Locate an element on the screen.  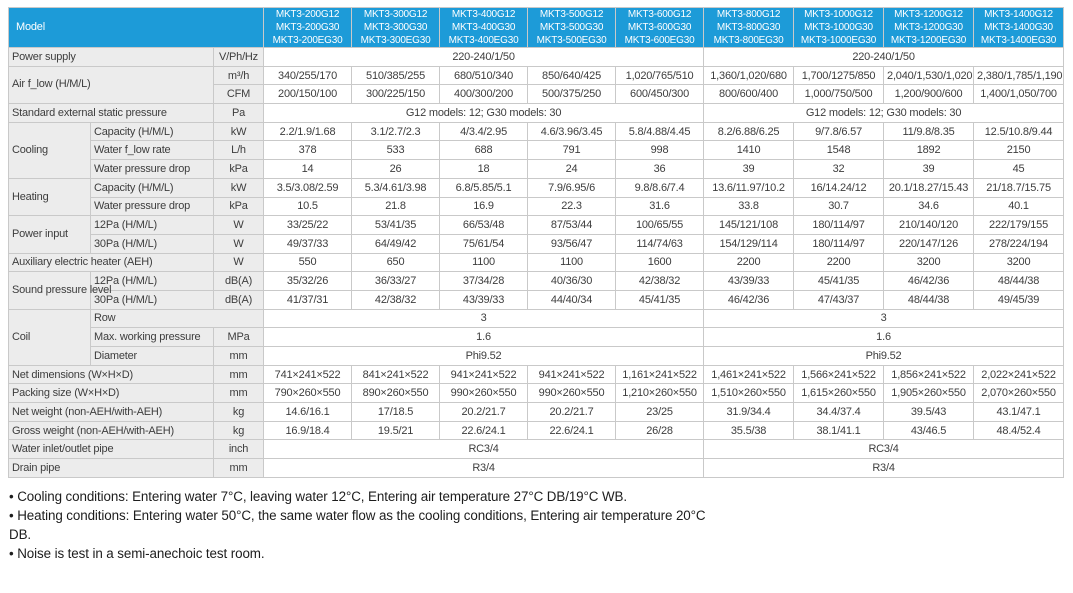
value-cell: 43.1/47.1 is located at coordinates (1019, 412).